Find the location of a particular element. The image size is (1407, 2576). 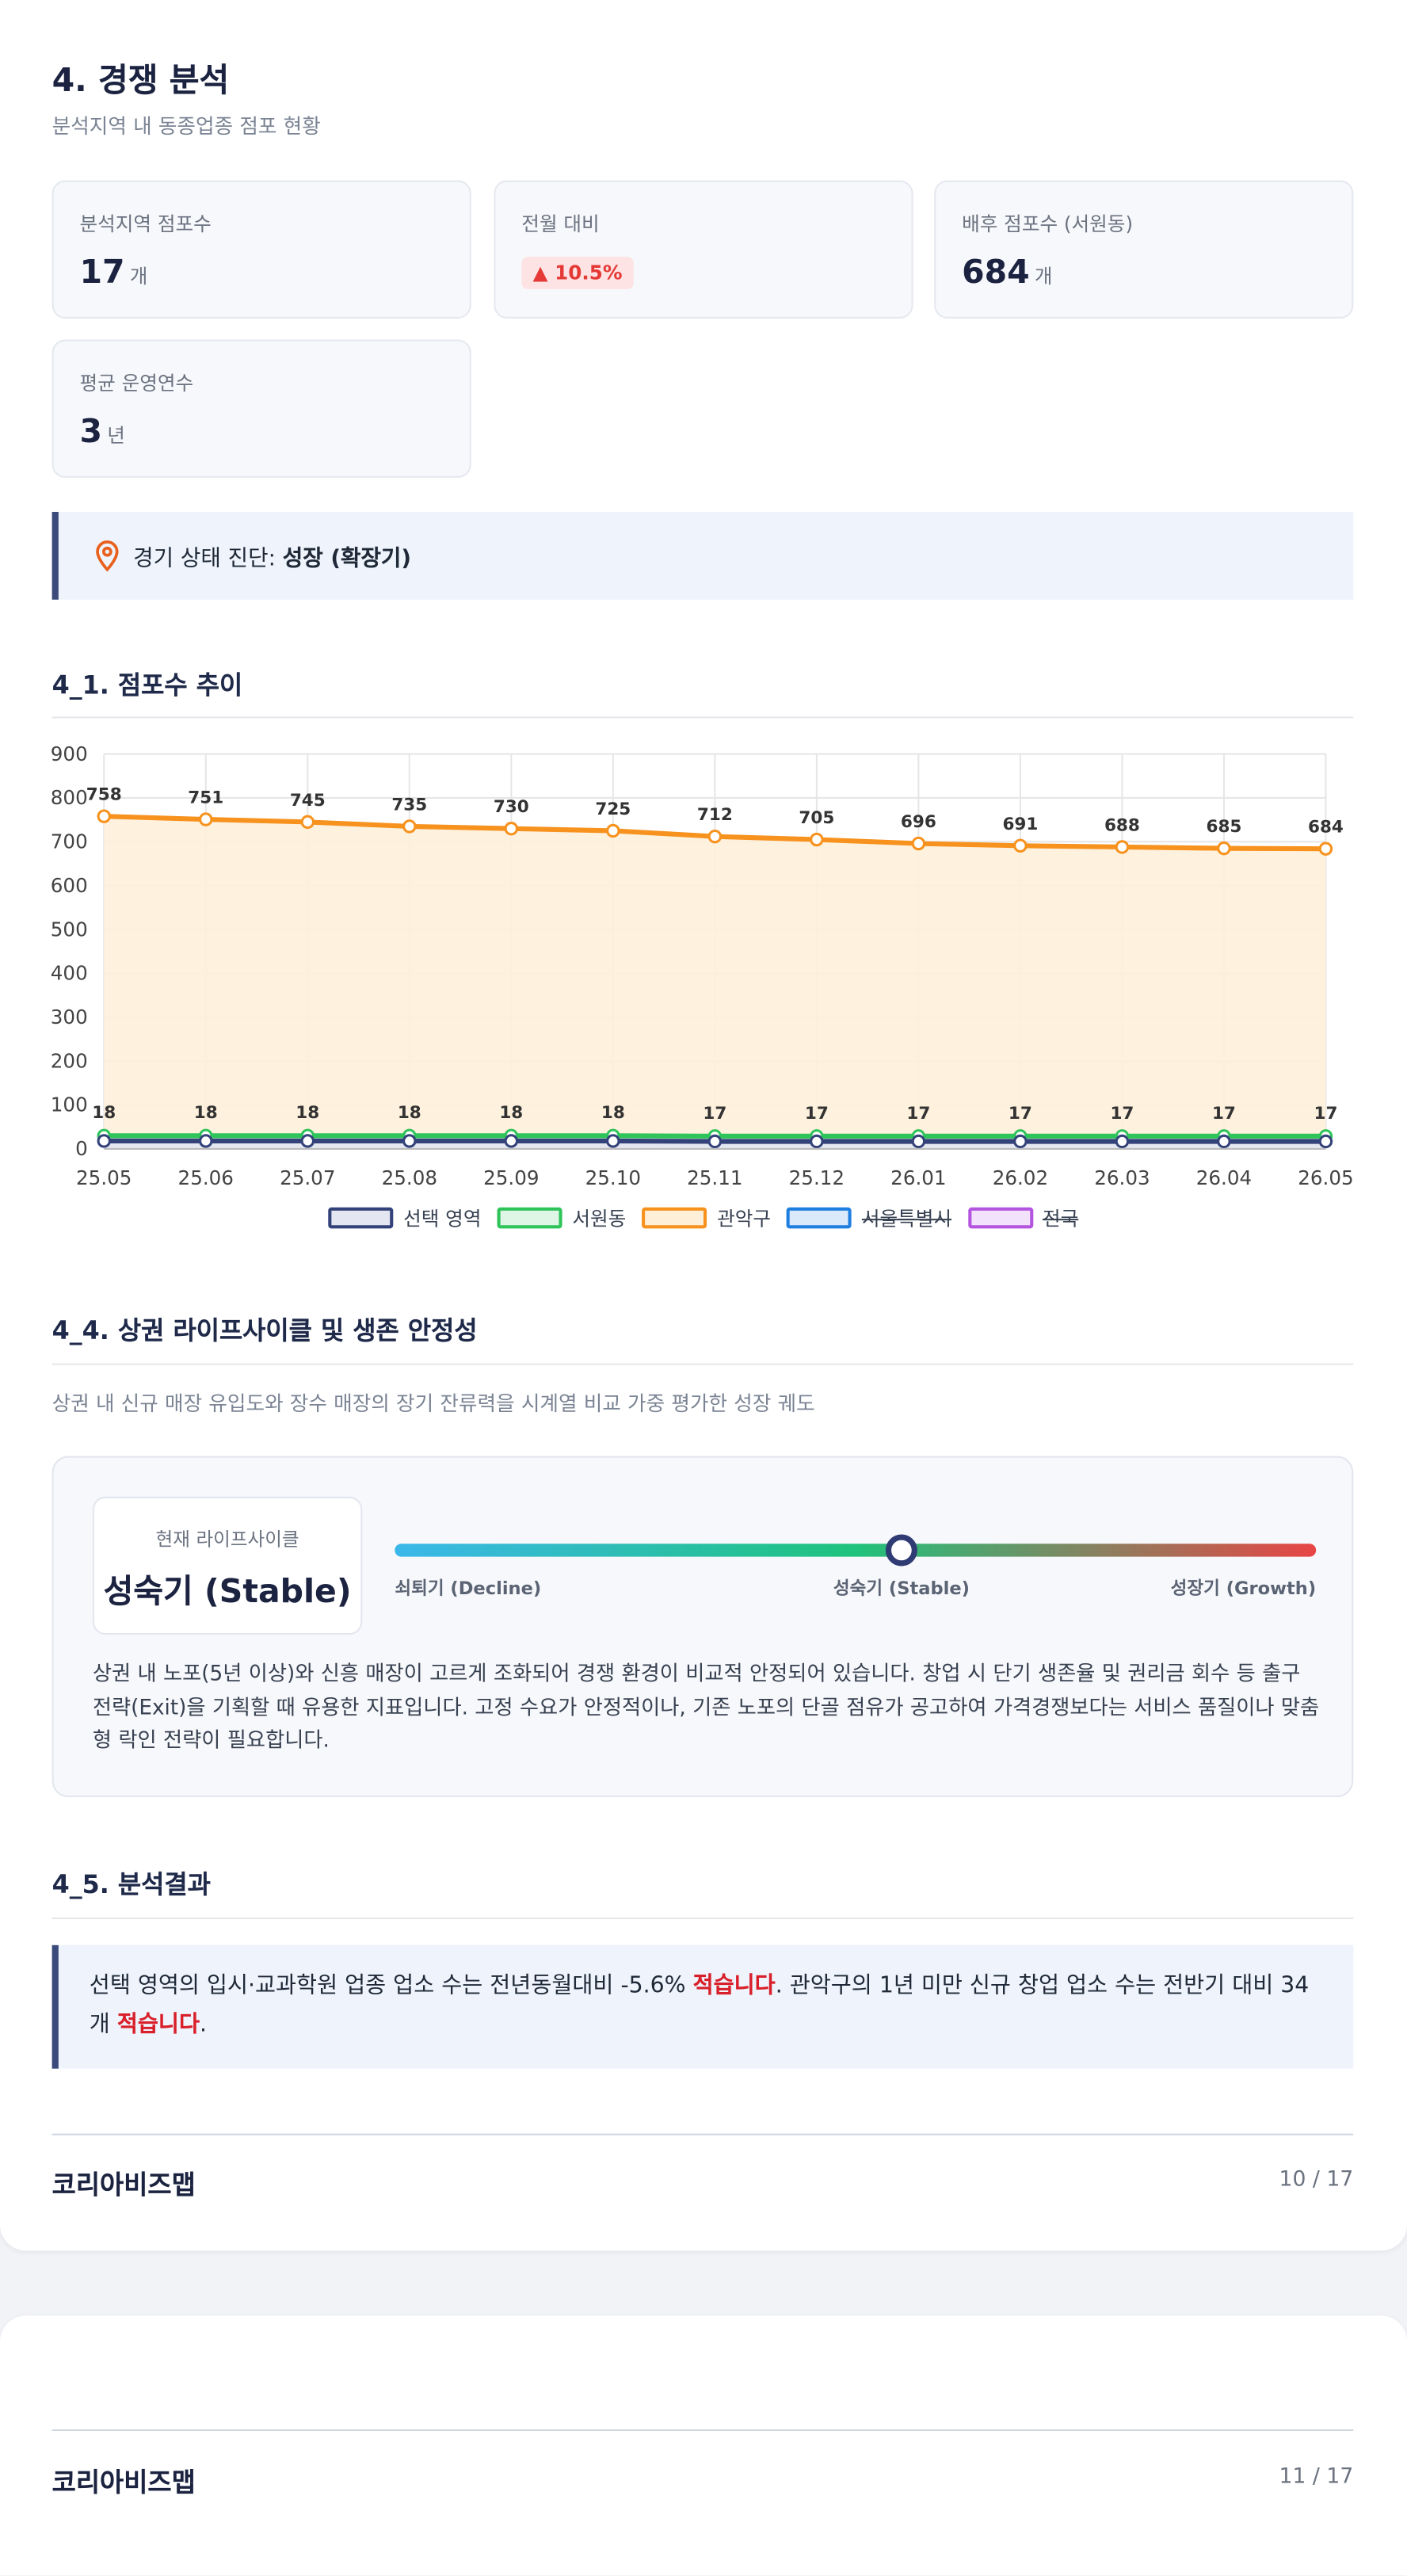

diagnosis-text: 경기 상태 진단: 성장 (확장기) is located at coordinates (272, 556).